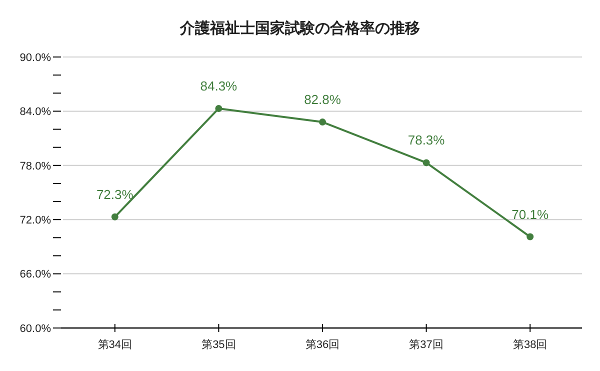 The width and height of the screenshot is (600, 371). I want to click on x-tick-label: 第38回, so click(530, 345).